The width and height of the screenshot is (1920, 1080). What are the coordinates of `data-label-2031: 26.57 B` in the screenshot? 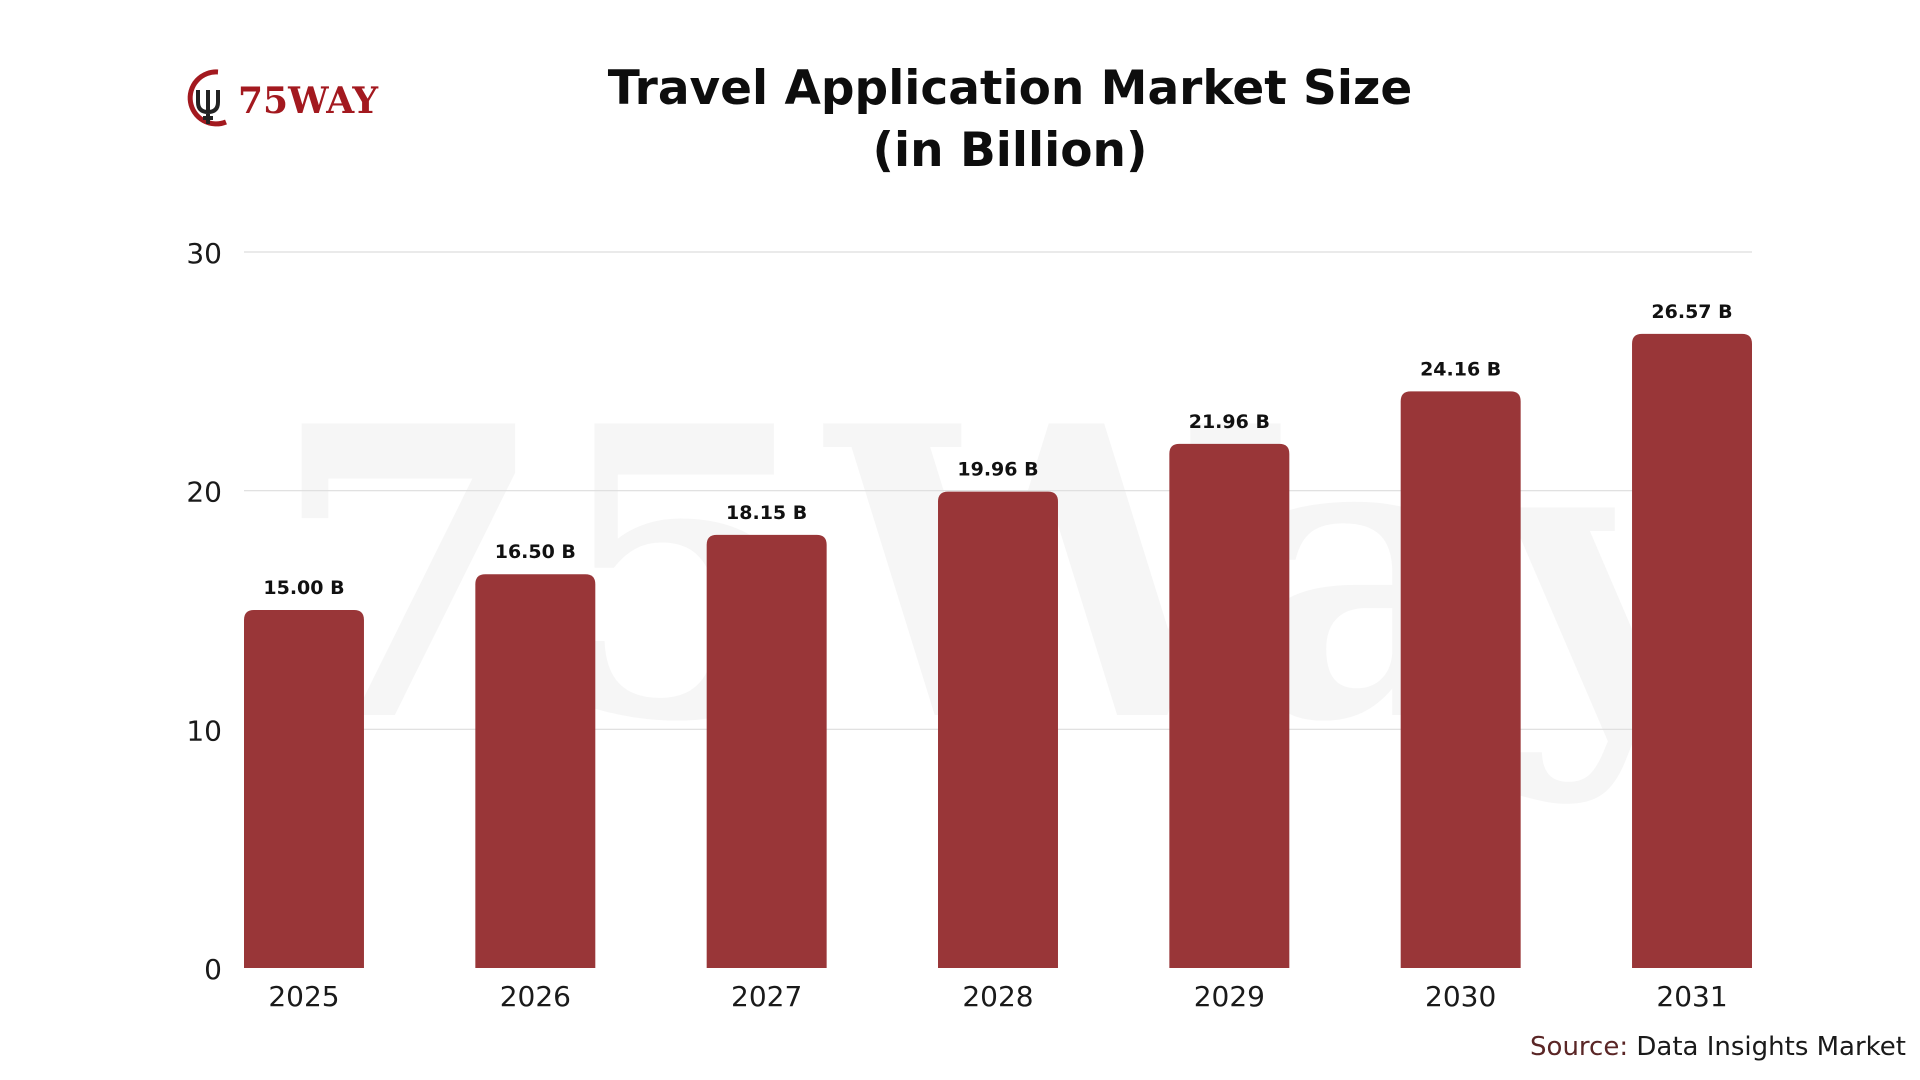 It's located at (1691, 312).